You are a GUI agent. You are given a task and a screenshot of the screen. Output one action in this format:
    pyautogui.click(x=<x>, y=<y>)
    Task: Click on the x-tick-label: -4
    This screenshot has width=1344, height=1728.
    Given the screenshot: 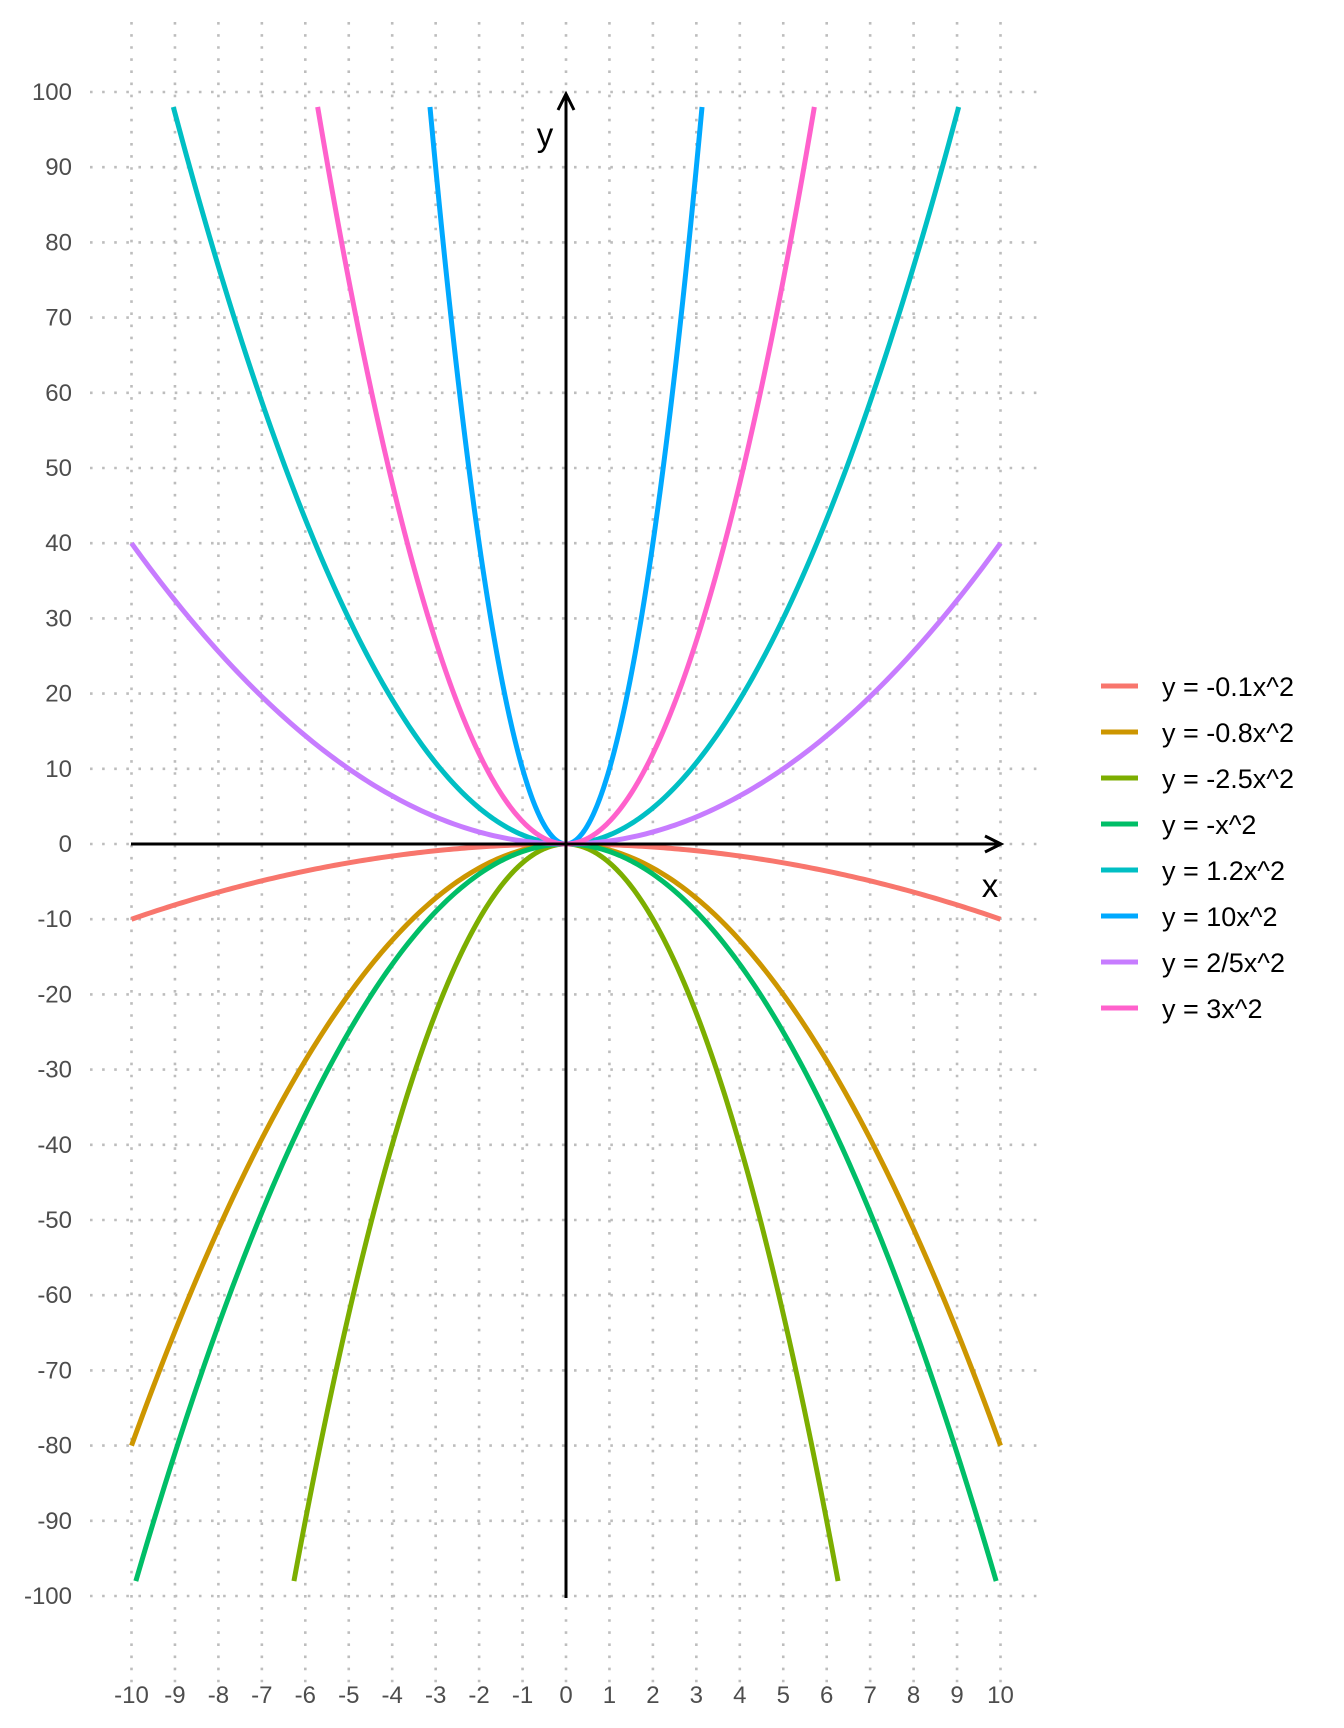 What is the action you would take?
    pyautogui.click(x=392, y=1695)
    